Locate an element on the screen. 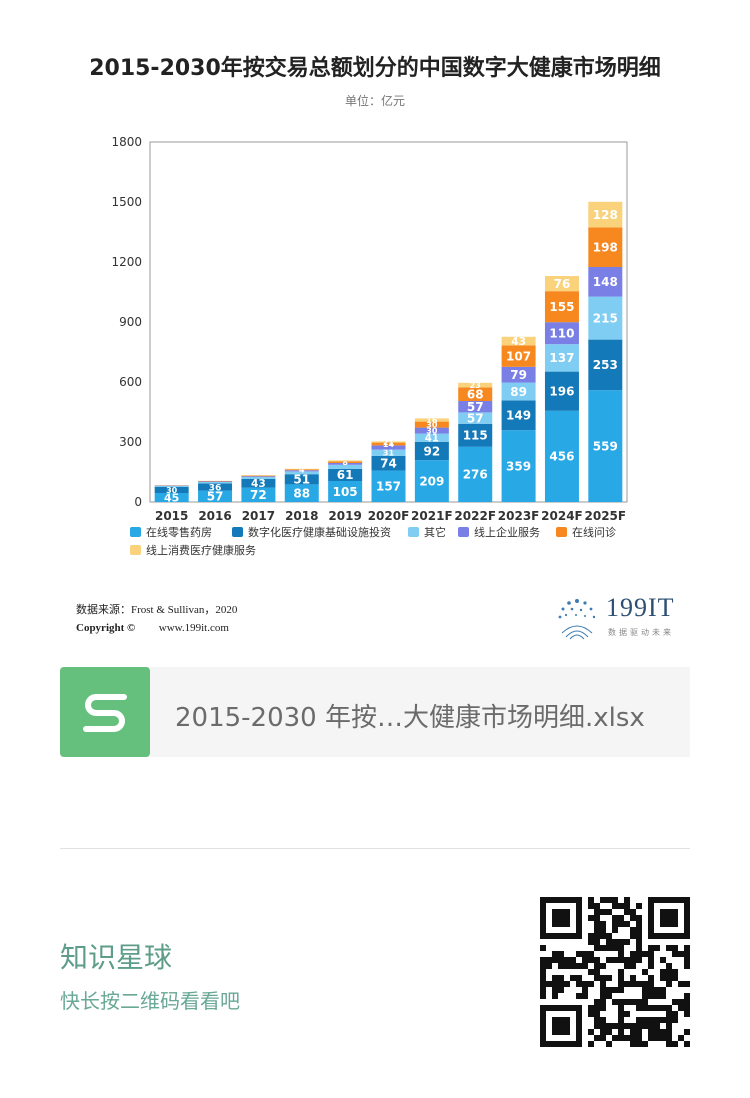 The height and width of the screenshot is (1098, 750). data-label: 155 is located at coordinates (561, 307).